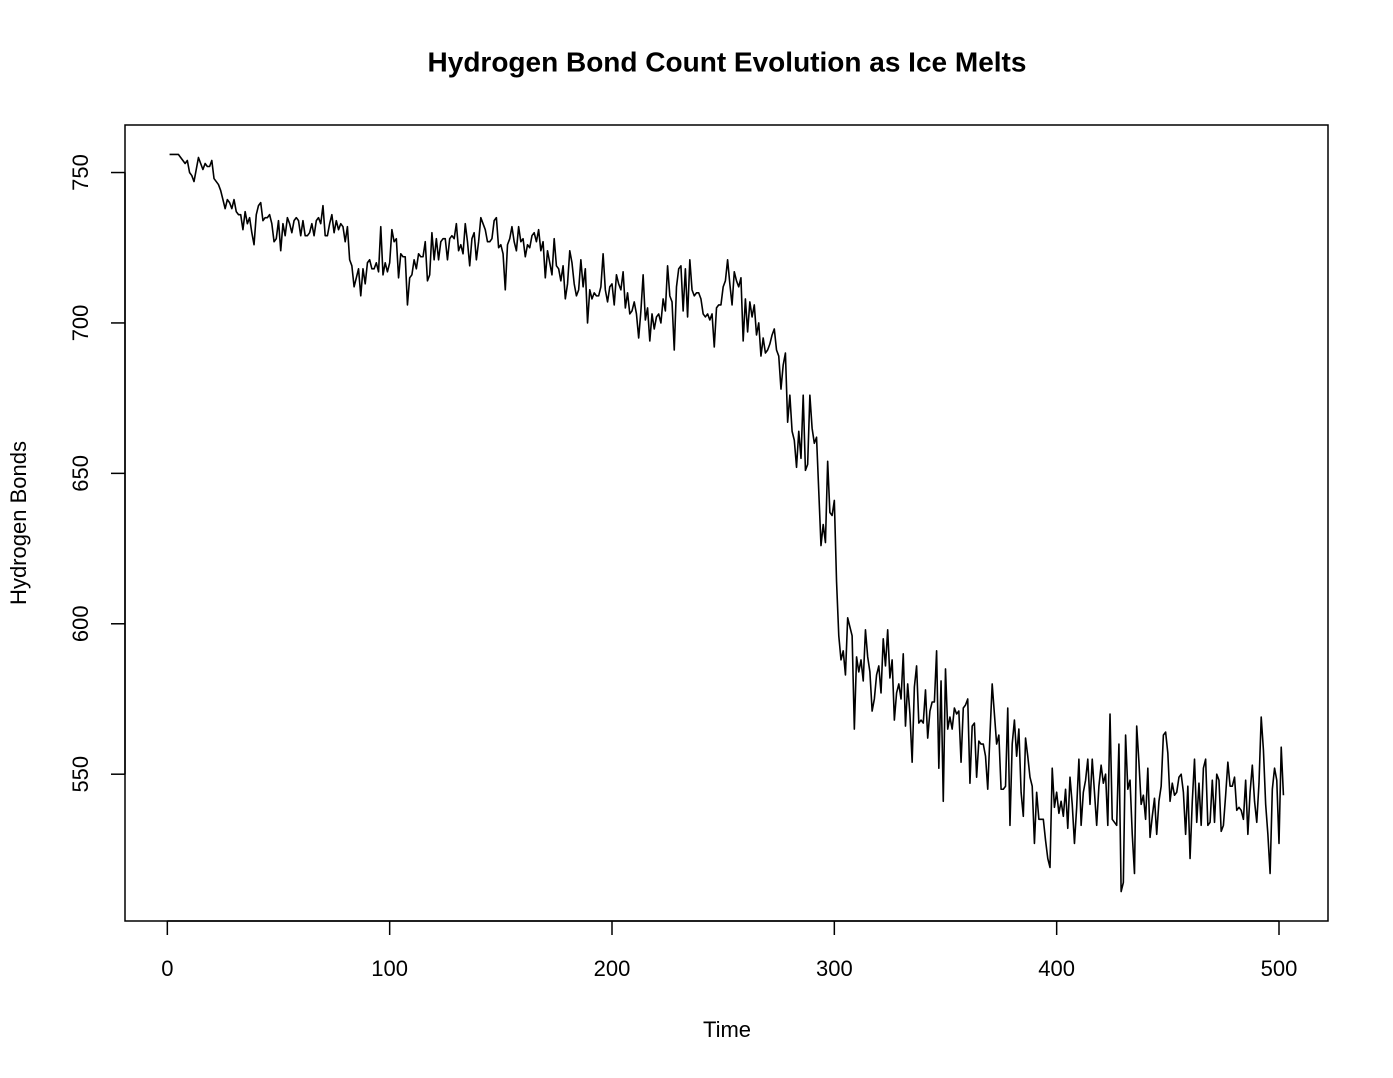 The image size is (1393, 1078). Describe the element at coordinates (612, 968) in the screenshot. I see `x-tick-label: 200` at that location.